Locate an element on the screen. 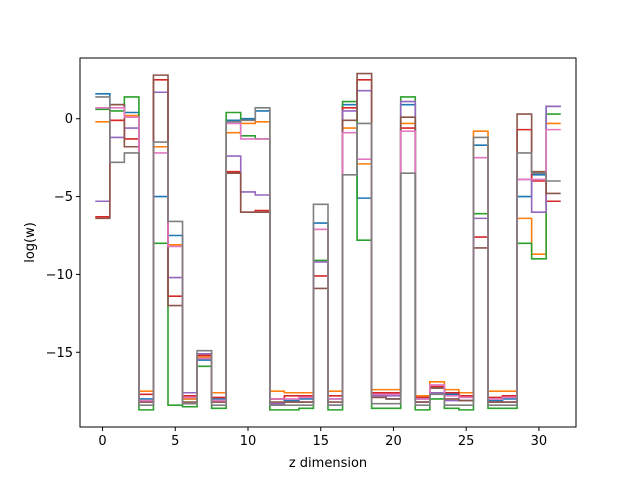  y-tick-label: −10 is located at coordinates (59, 275).